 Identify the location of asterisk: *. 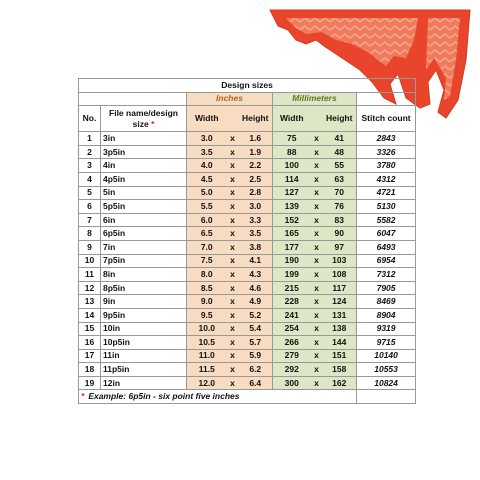
(83, 396).